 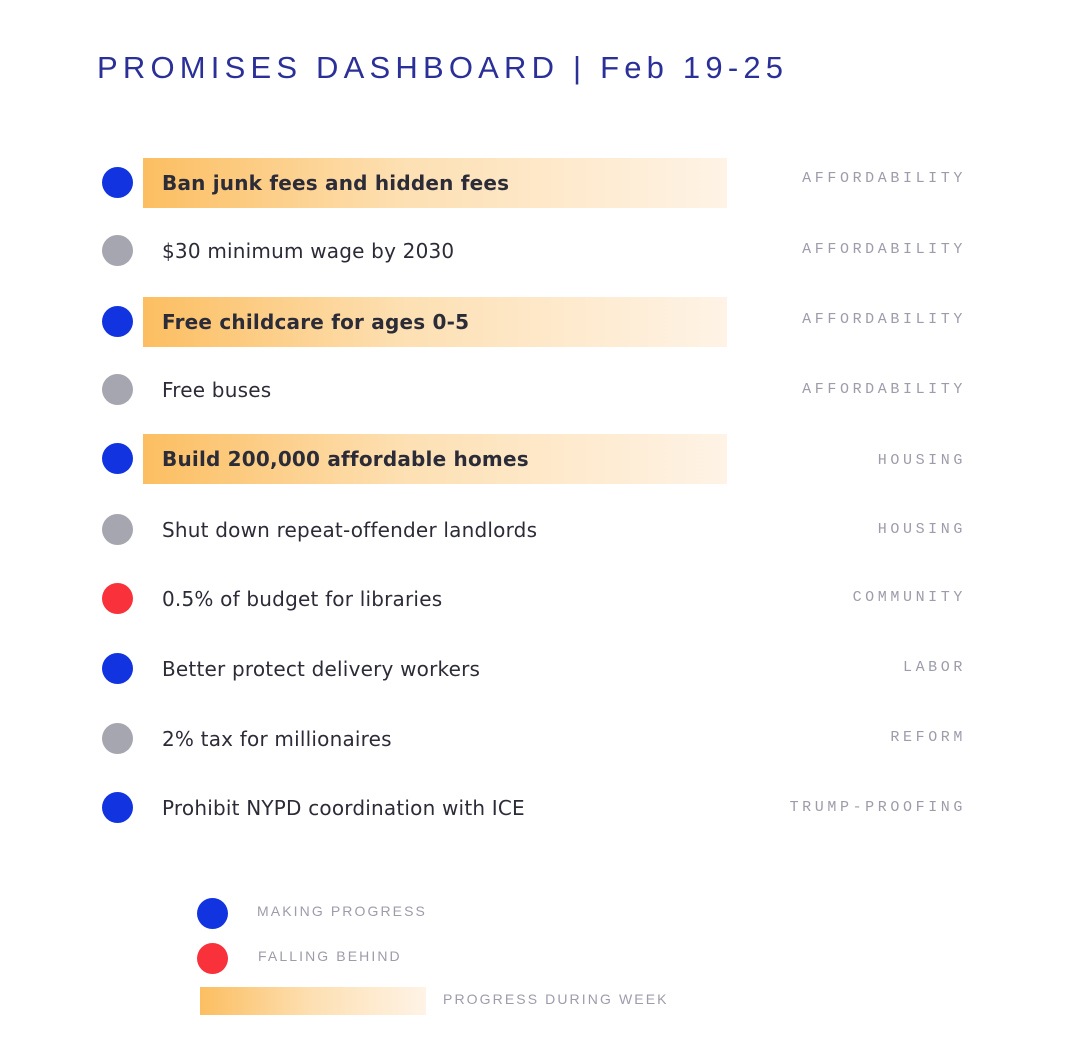 What do you see at coordinates (556, 999) in the screenshot?
I see `legend-weekly-progress-label: PROGRESS DURING WEEK` at bounding box center [556, 999].